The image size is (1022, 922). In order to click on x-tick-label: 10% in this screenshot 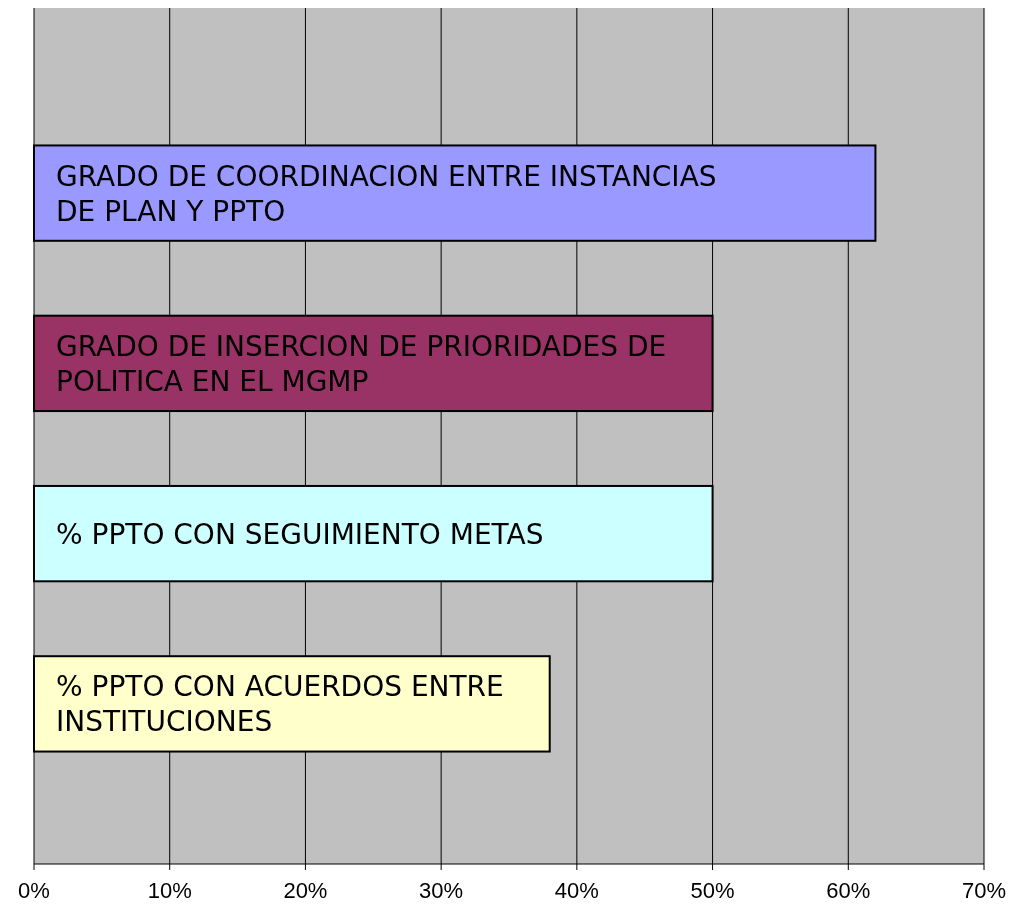, I will do `click(169, 890)`.